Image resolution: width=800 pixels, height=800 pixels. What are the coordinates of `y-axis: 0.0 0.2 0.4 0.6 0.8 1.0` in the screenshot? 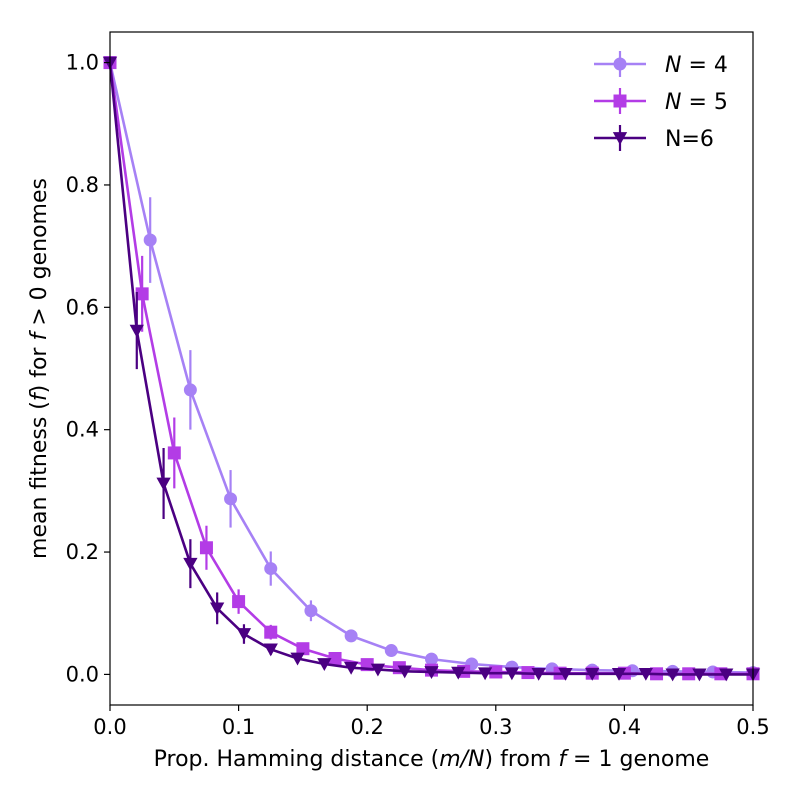 It's located at (88, 368).